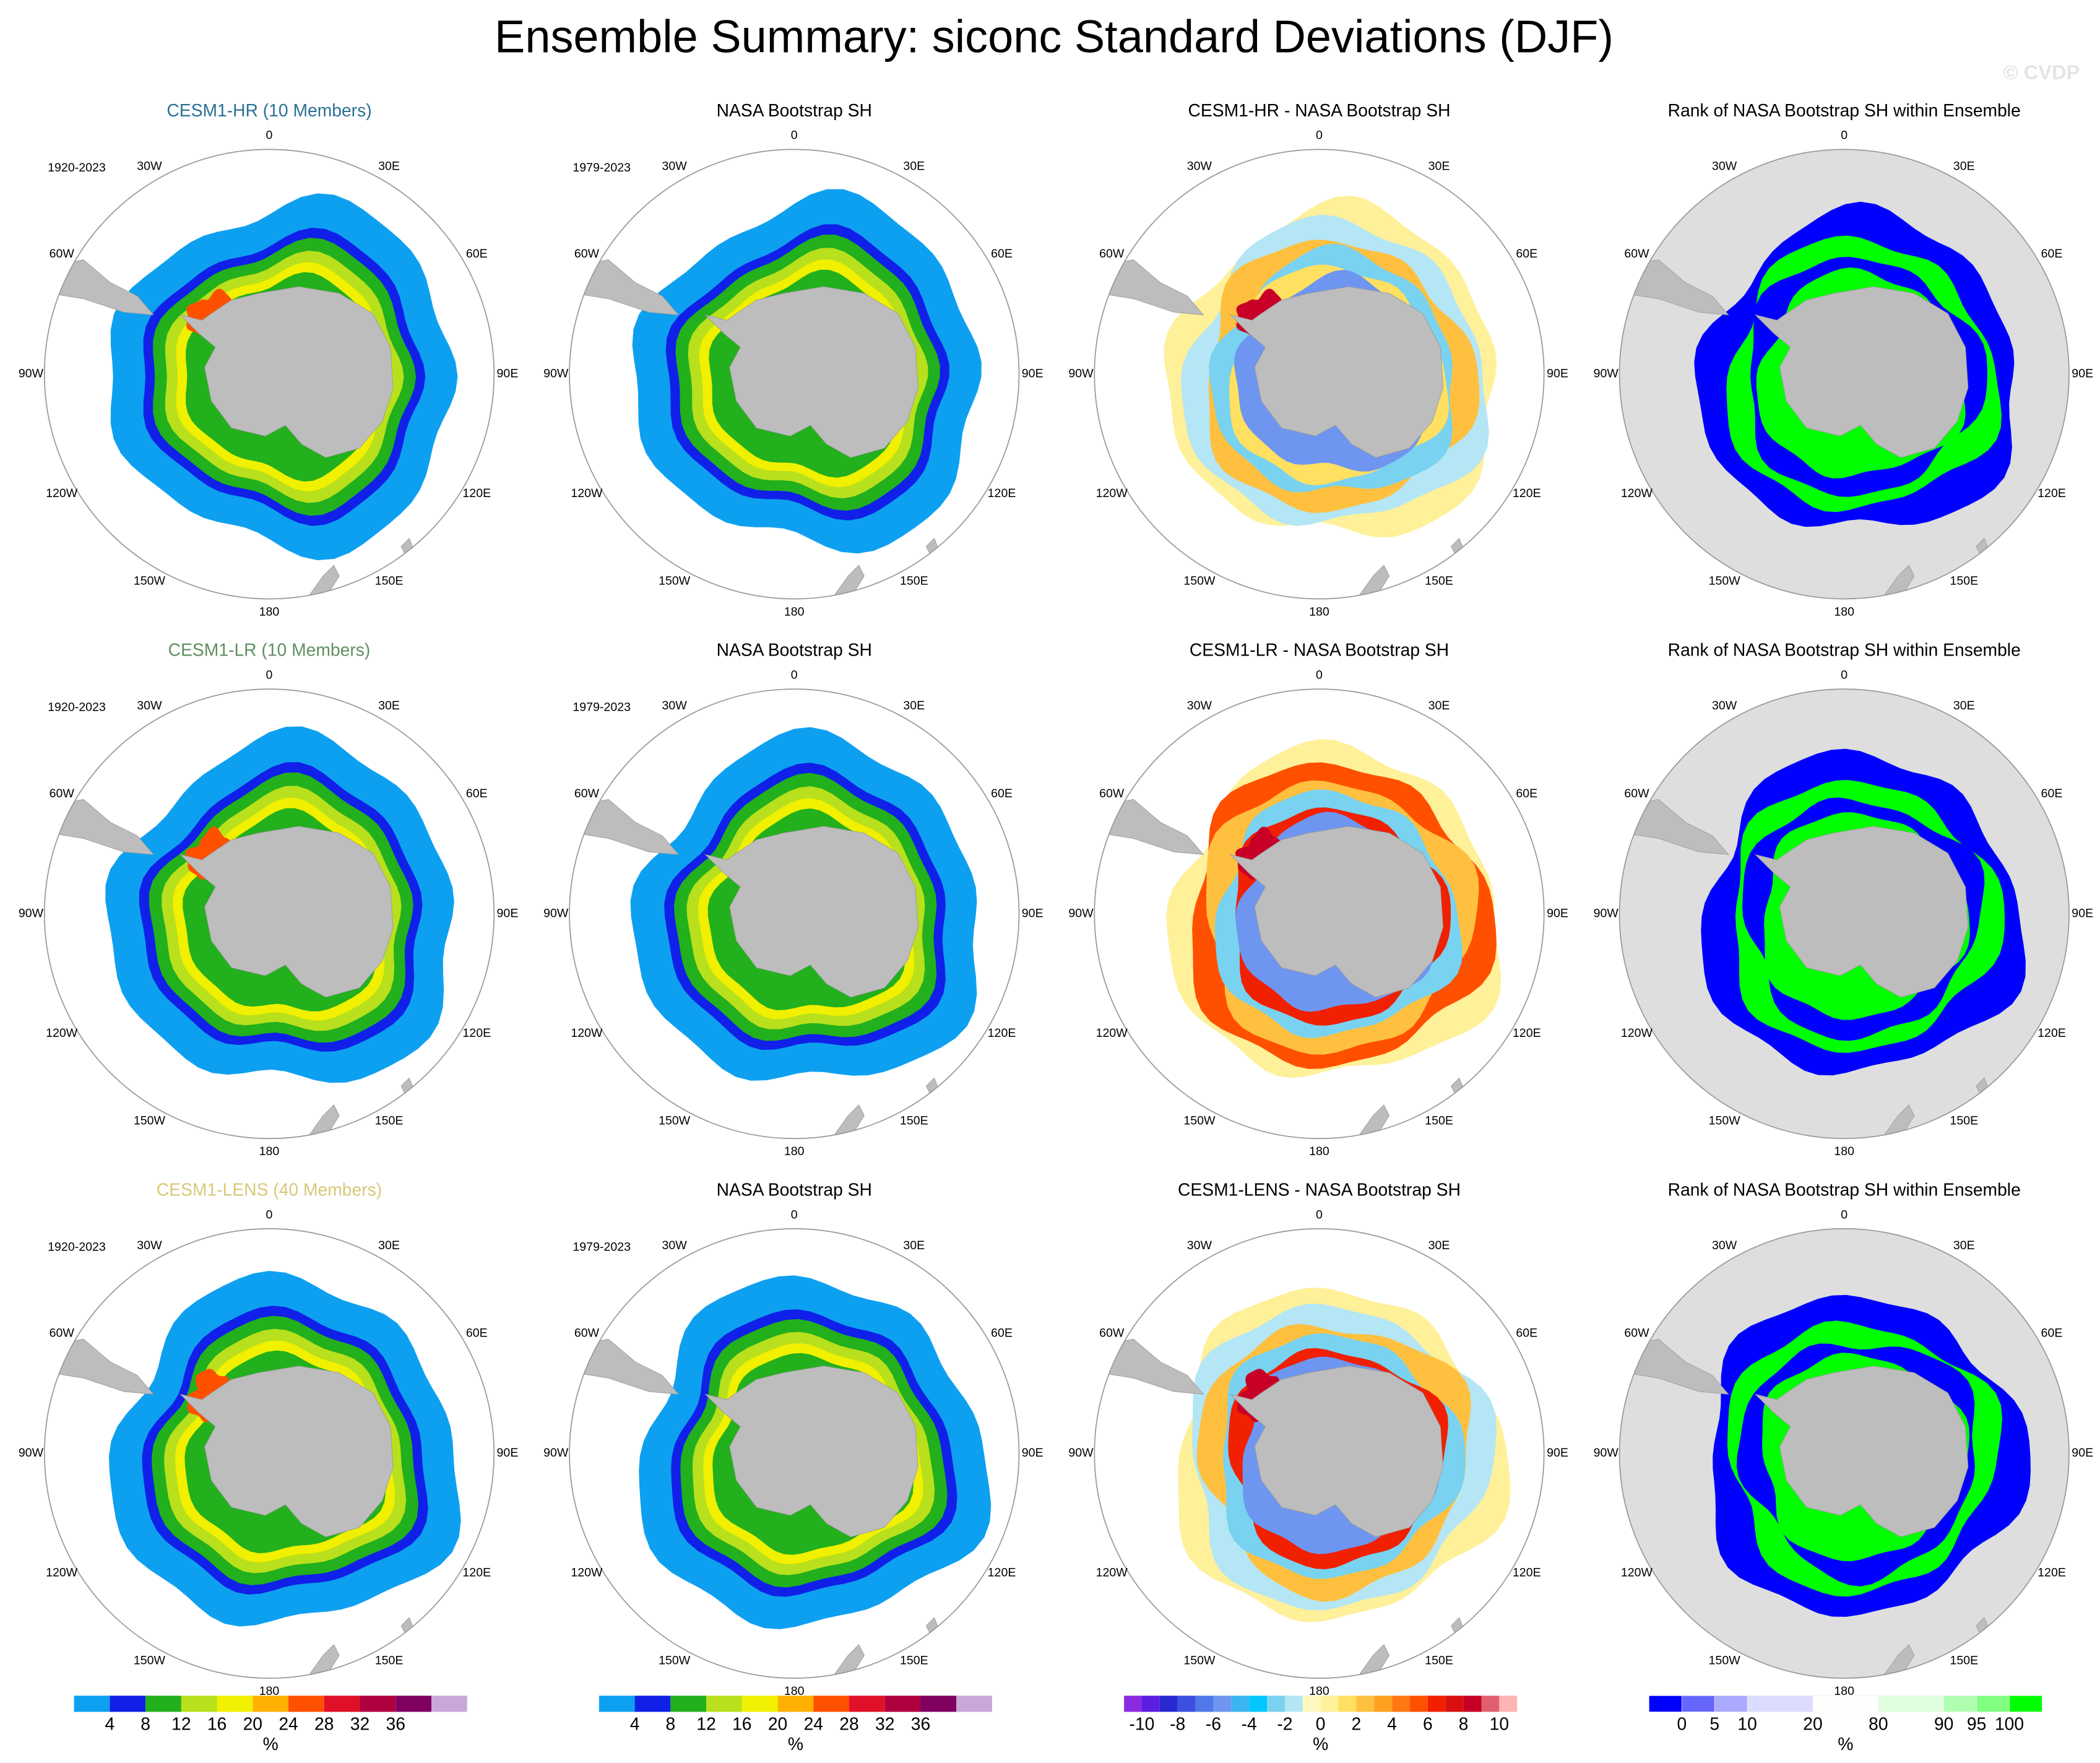  Describe the element at coordinates (269, 1190) in the screenshot. I see `panel-title: CESM1-LENS (40 Members)` at that location.